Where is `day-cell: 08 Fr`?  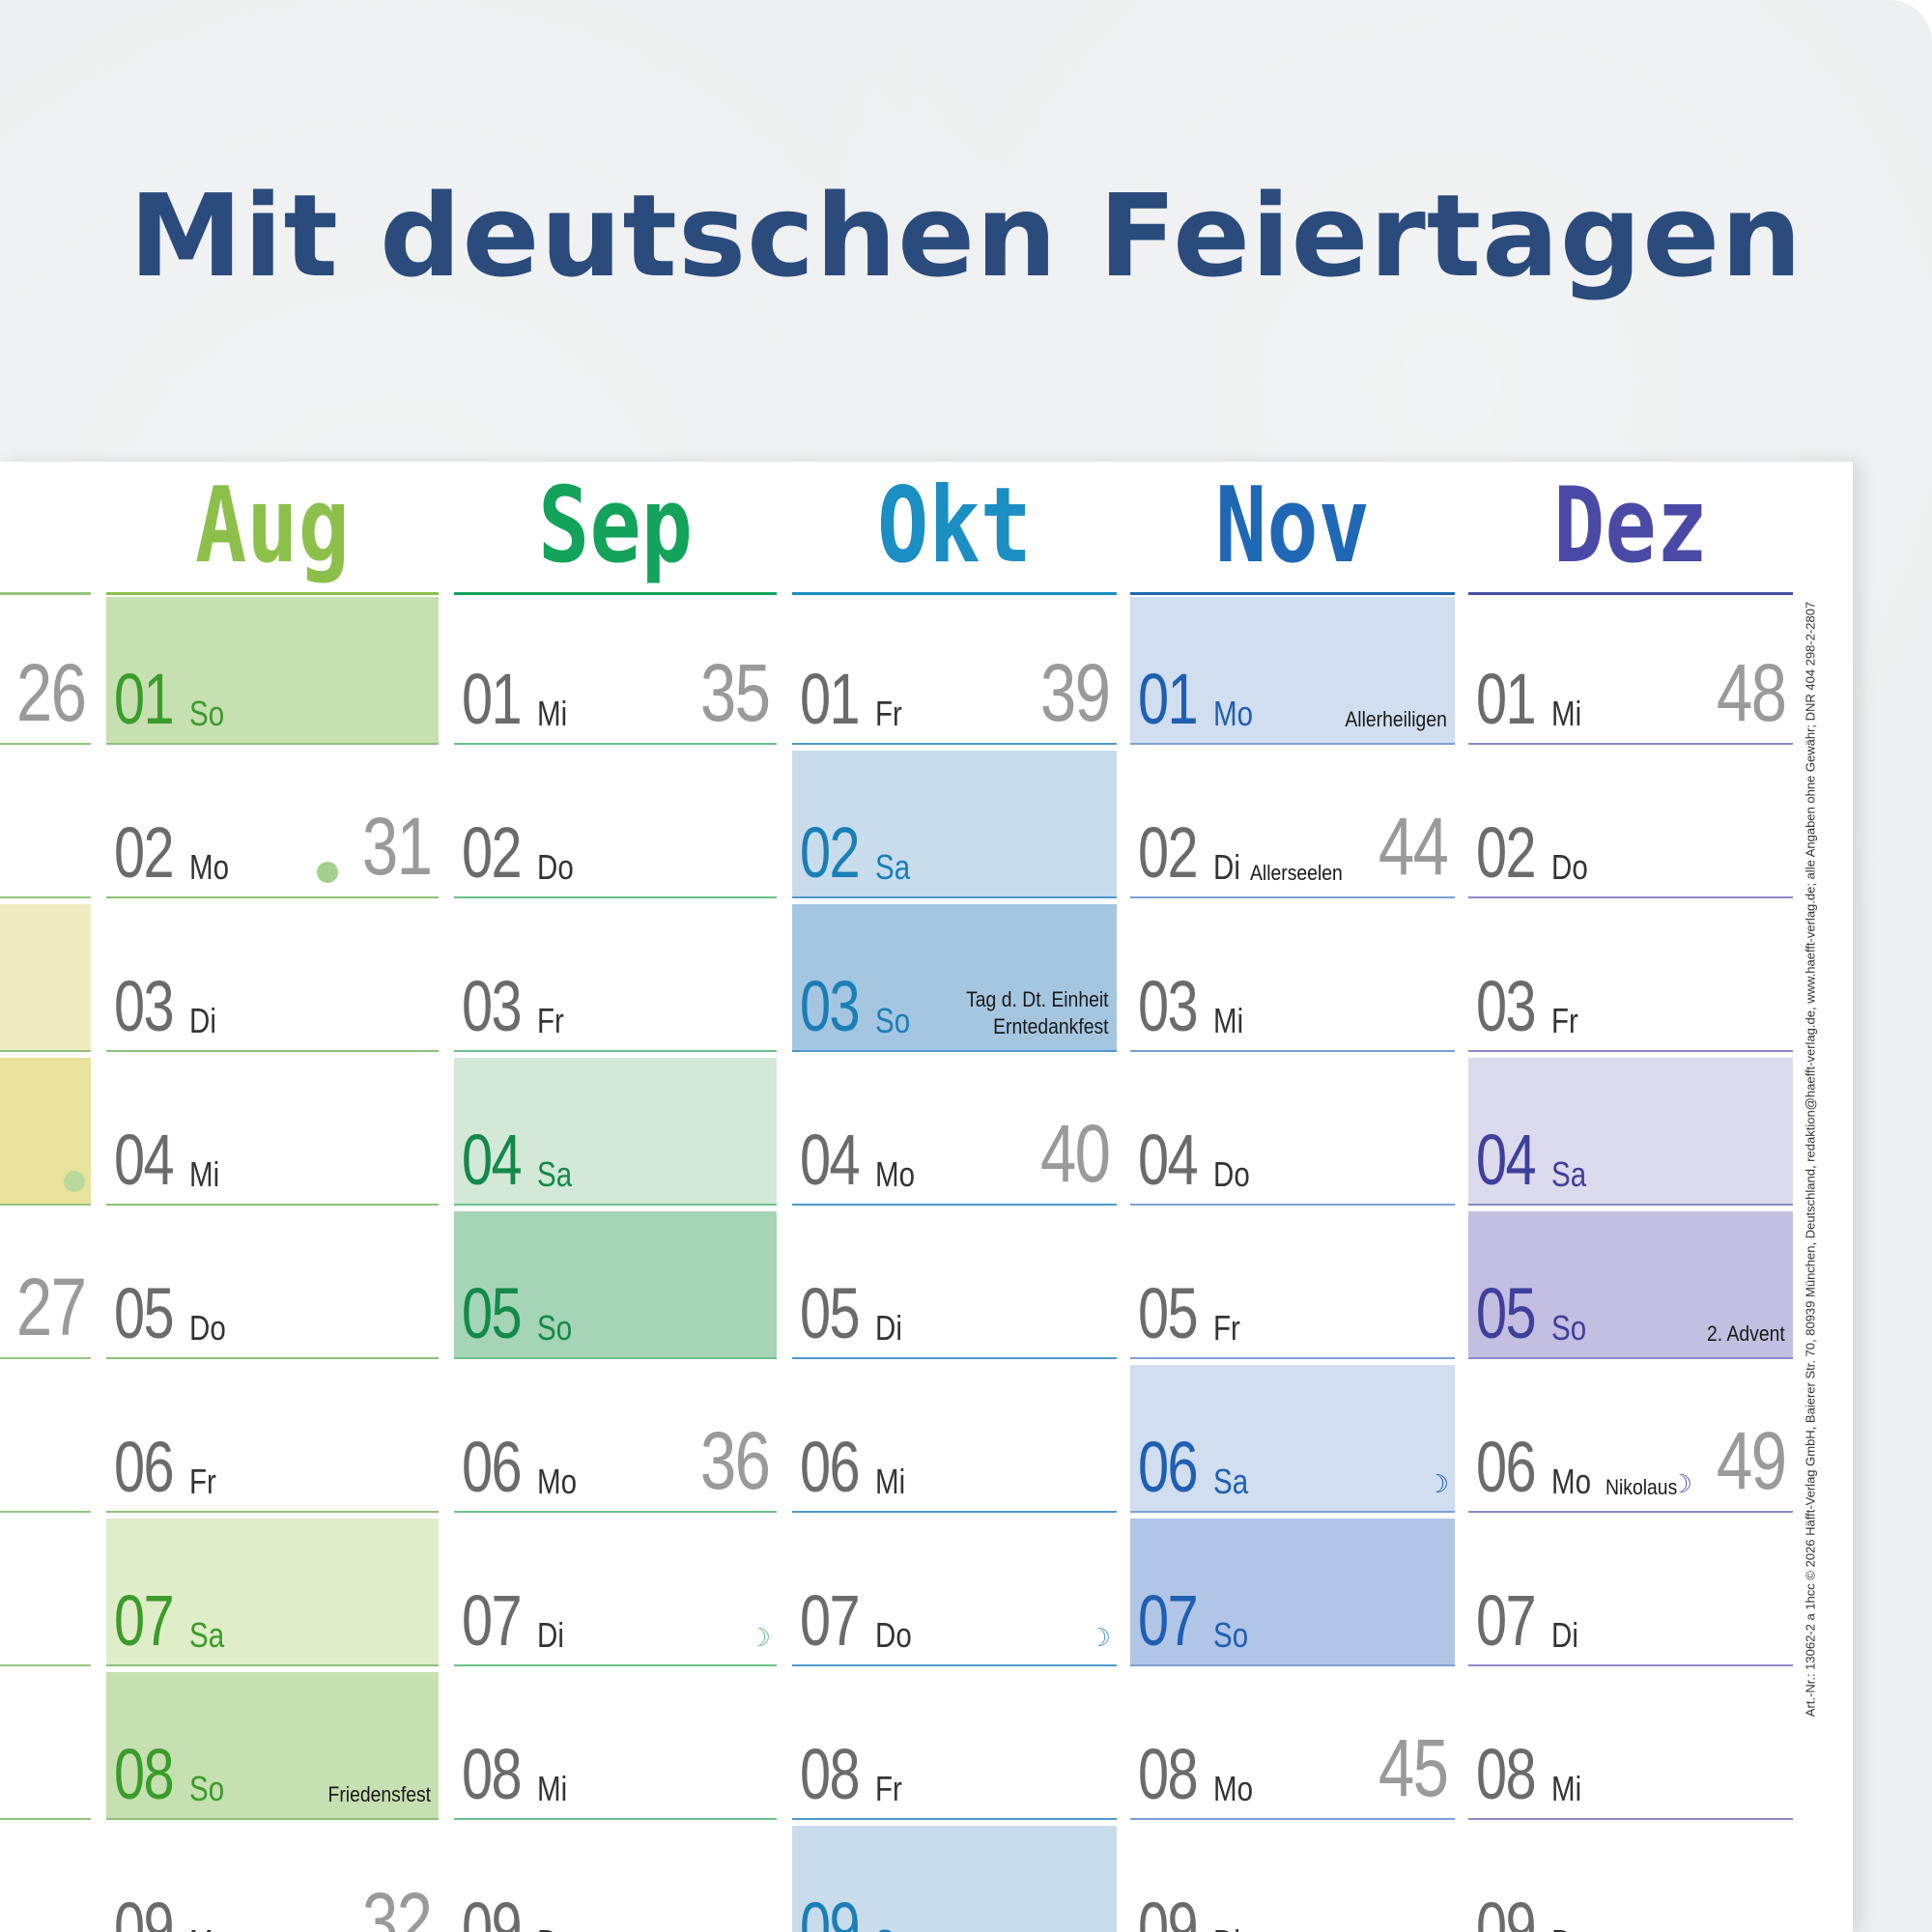 day-cell: 08 Fr is located at coordinates (954, 1746).